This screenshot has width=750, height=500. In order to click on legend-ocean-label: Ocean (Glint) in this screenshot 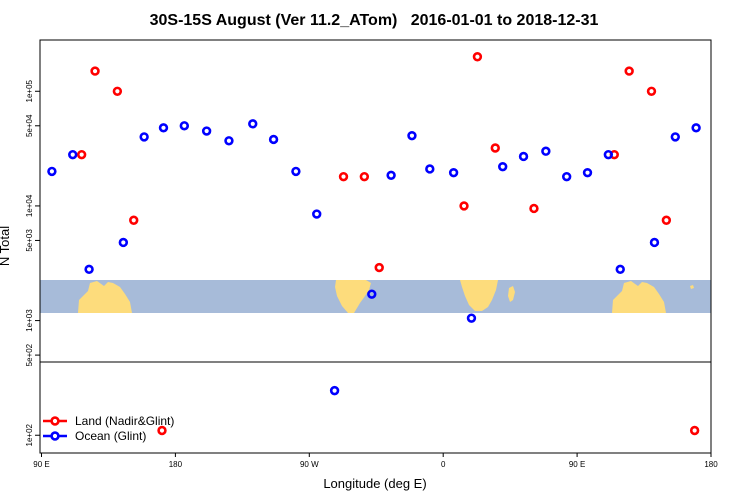, I will do `click(110, 436)`.